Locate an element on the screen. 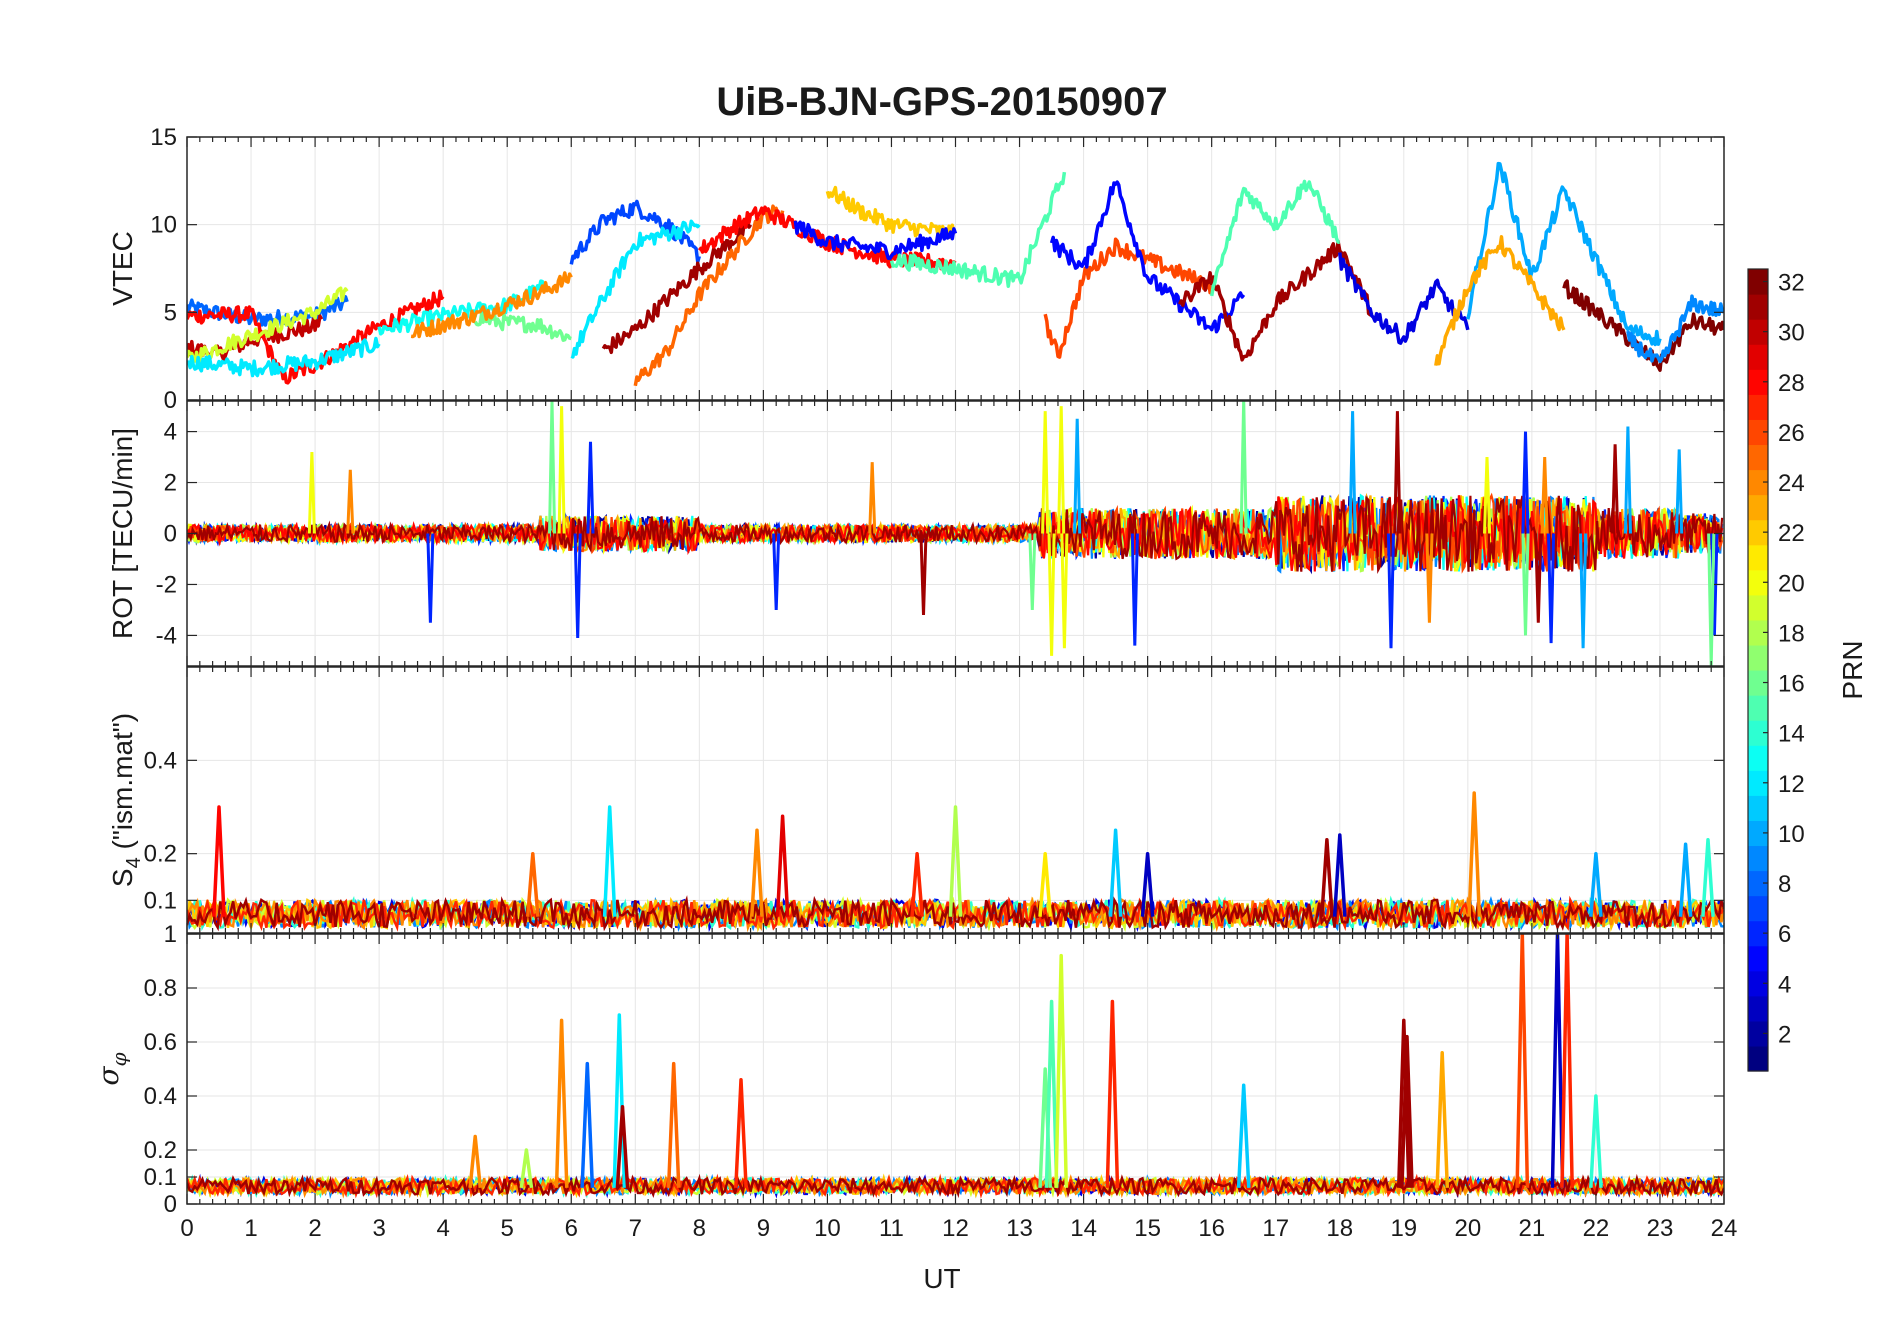 The image size is (1902, 1330). x-tick-label: 2 is located at coordinates (314, 1228).